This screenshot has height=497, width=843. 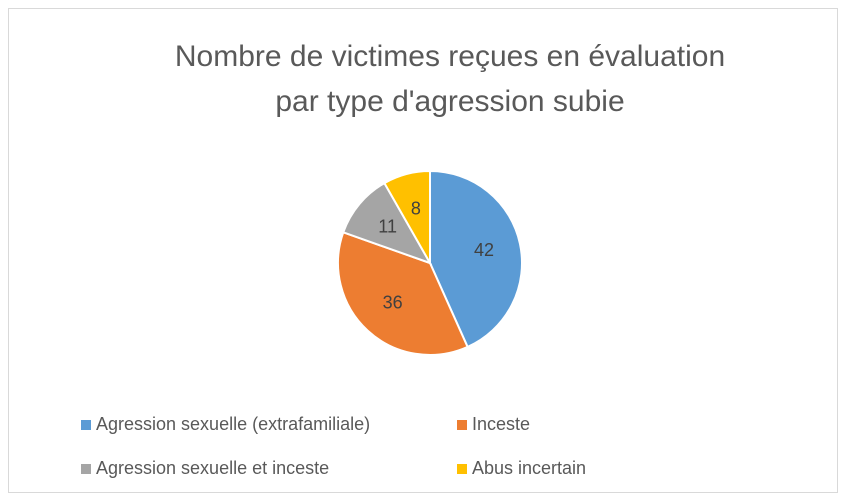 I want to click on data-label: 36, so click(x=393, y=302).